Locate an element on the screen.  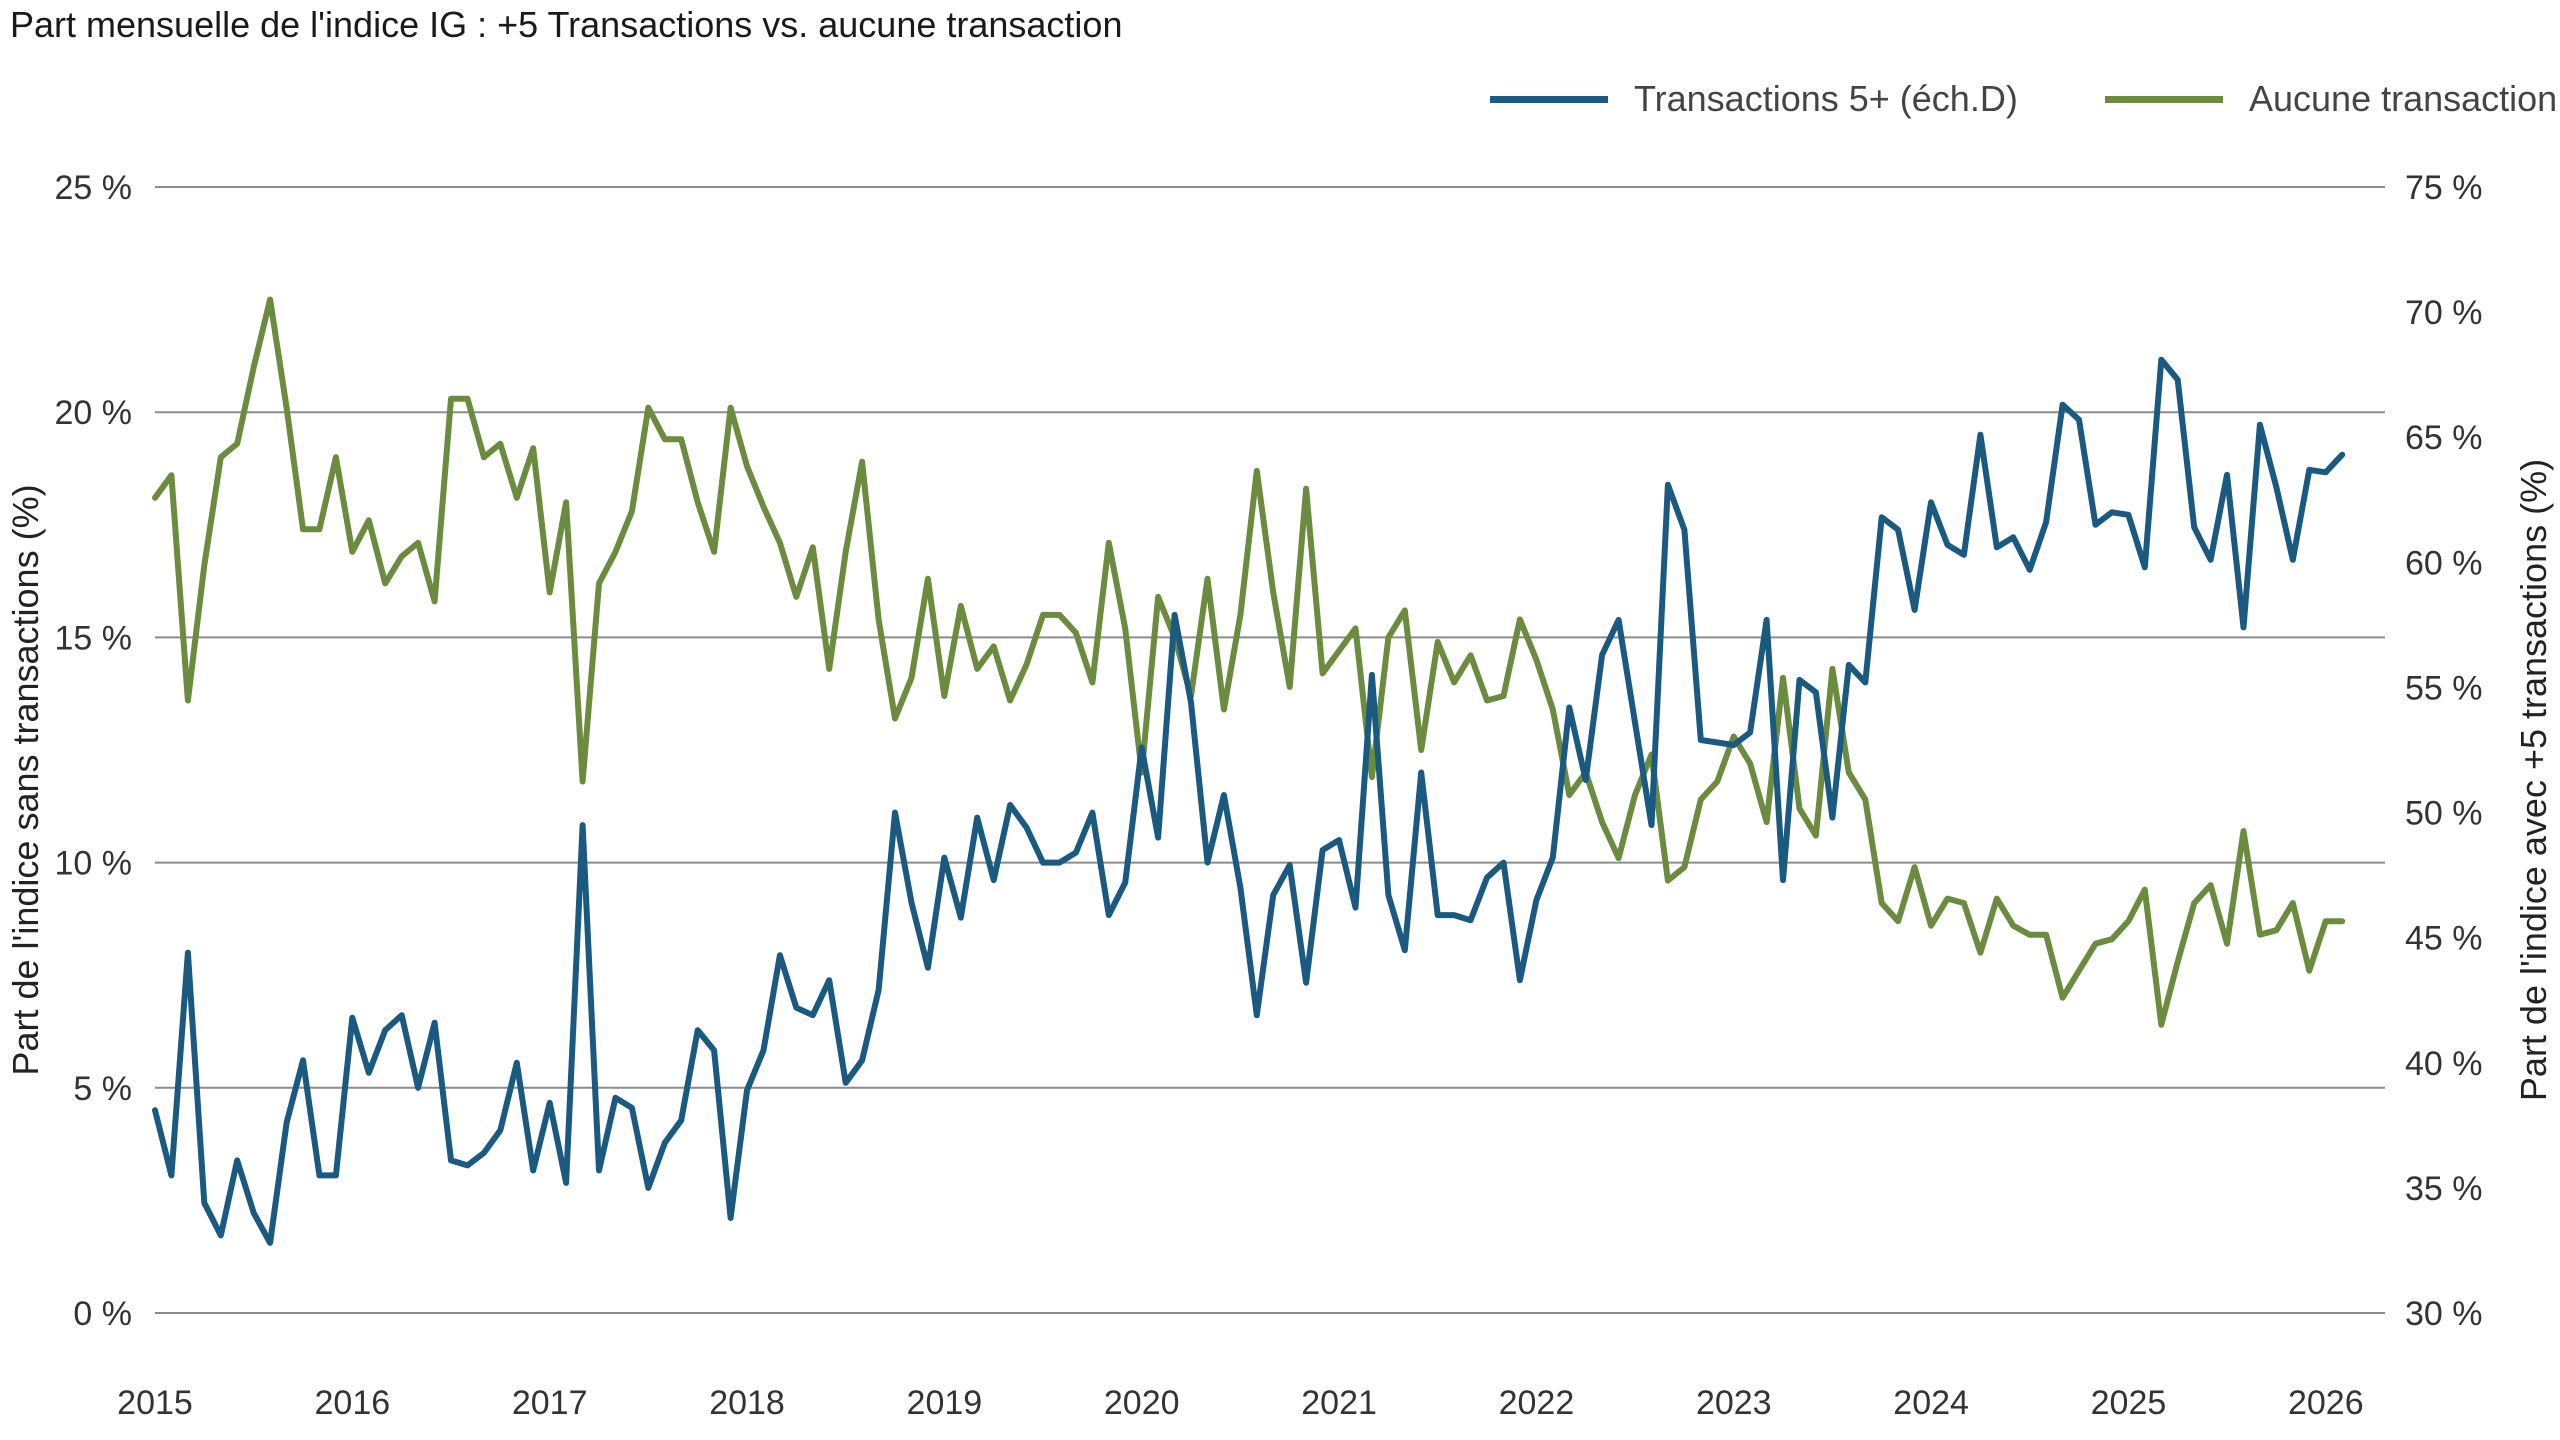
legend-swatch-transactions is located at coordinates (1549, 99).